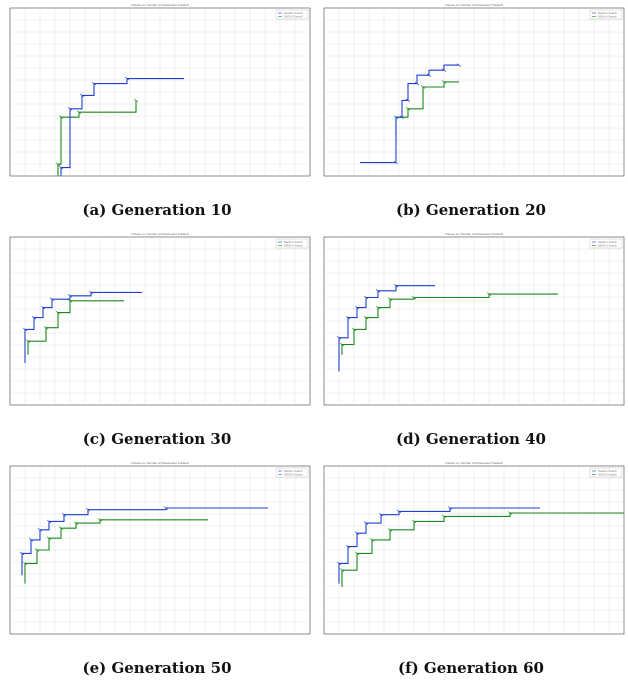  Describe the element at coordinates (471, 439) in the screenshot. I see `caption-d: (d) Generation 40` at that location.